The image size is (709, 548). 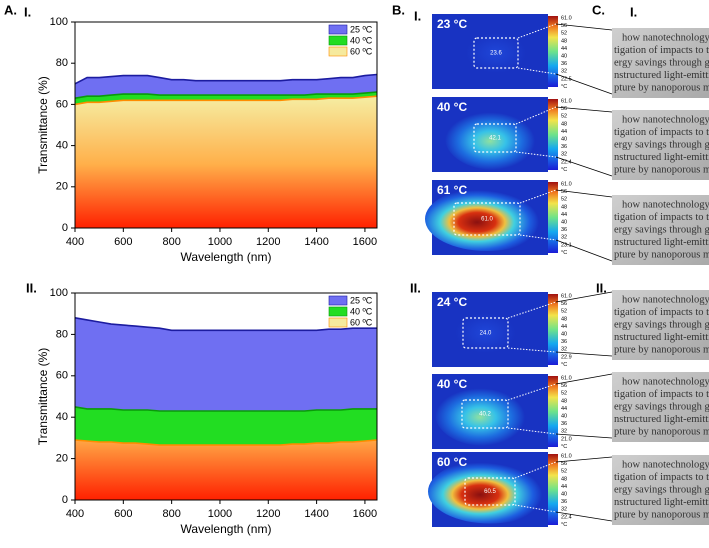 I want to click on colorbar, so click(x=553, y=51).